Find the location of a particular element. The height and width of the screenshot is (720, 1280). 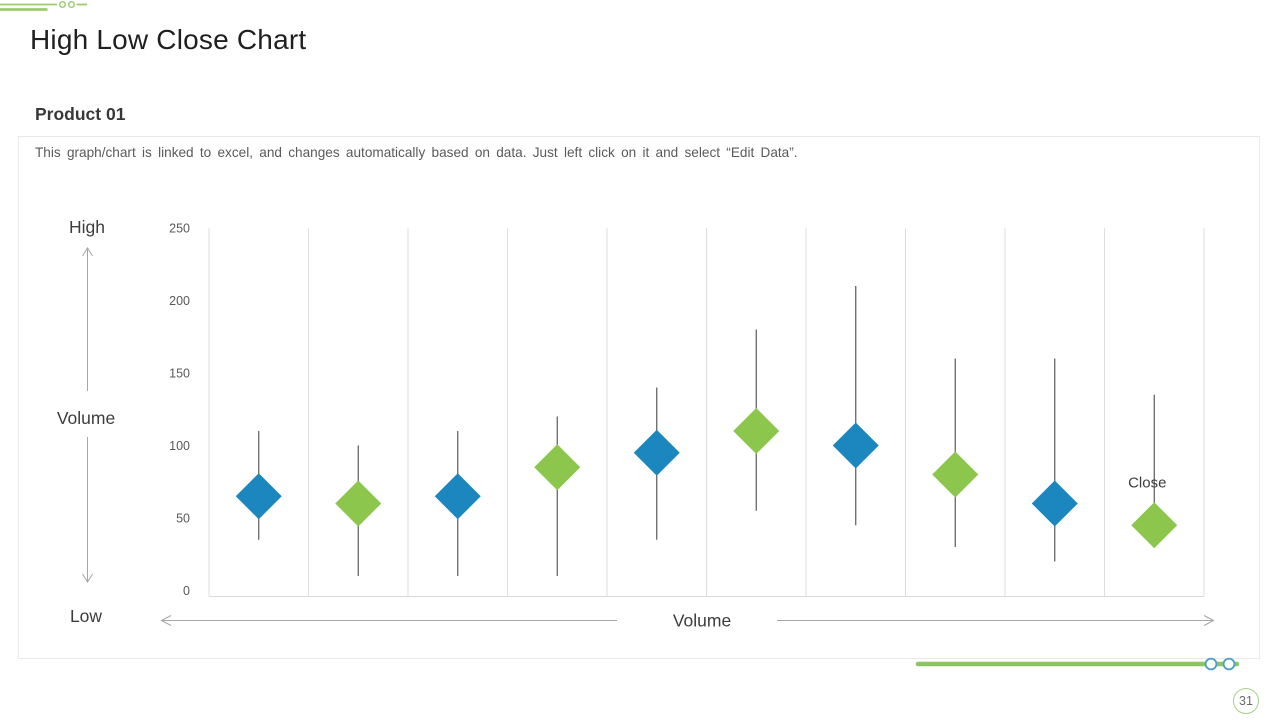

y-tick-label: 100 is located at coordinates (179, 446).